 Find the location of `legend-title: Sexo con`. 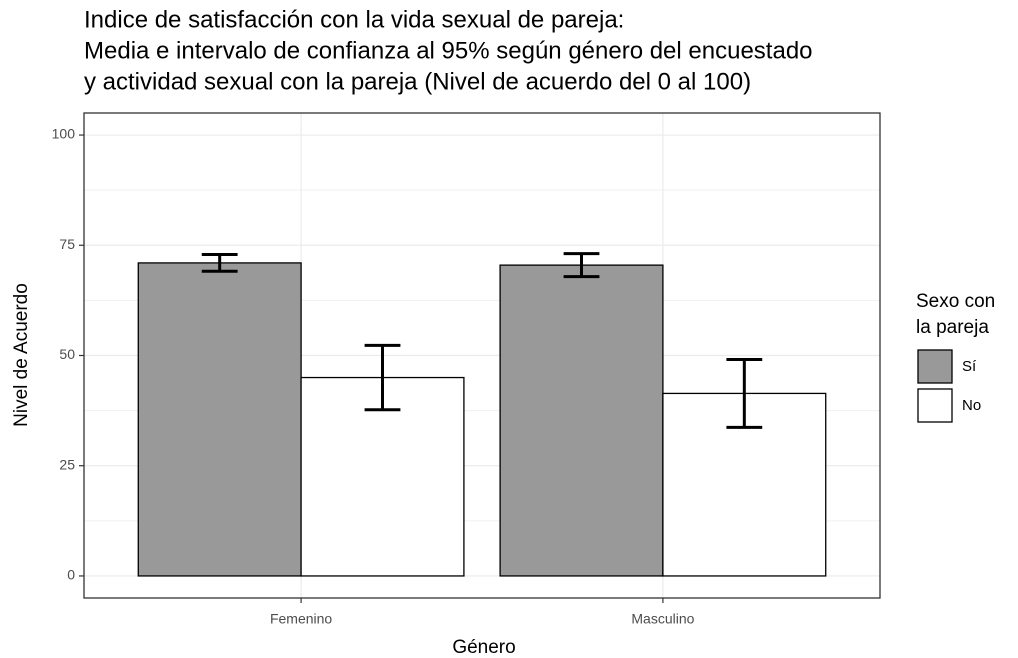

legend-title: Sexo con is located at coordinates (955, 301).